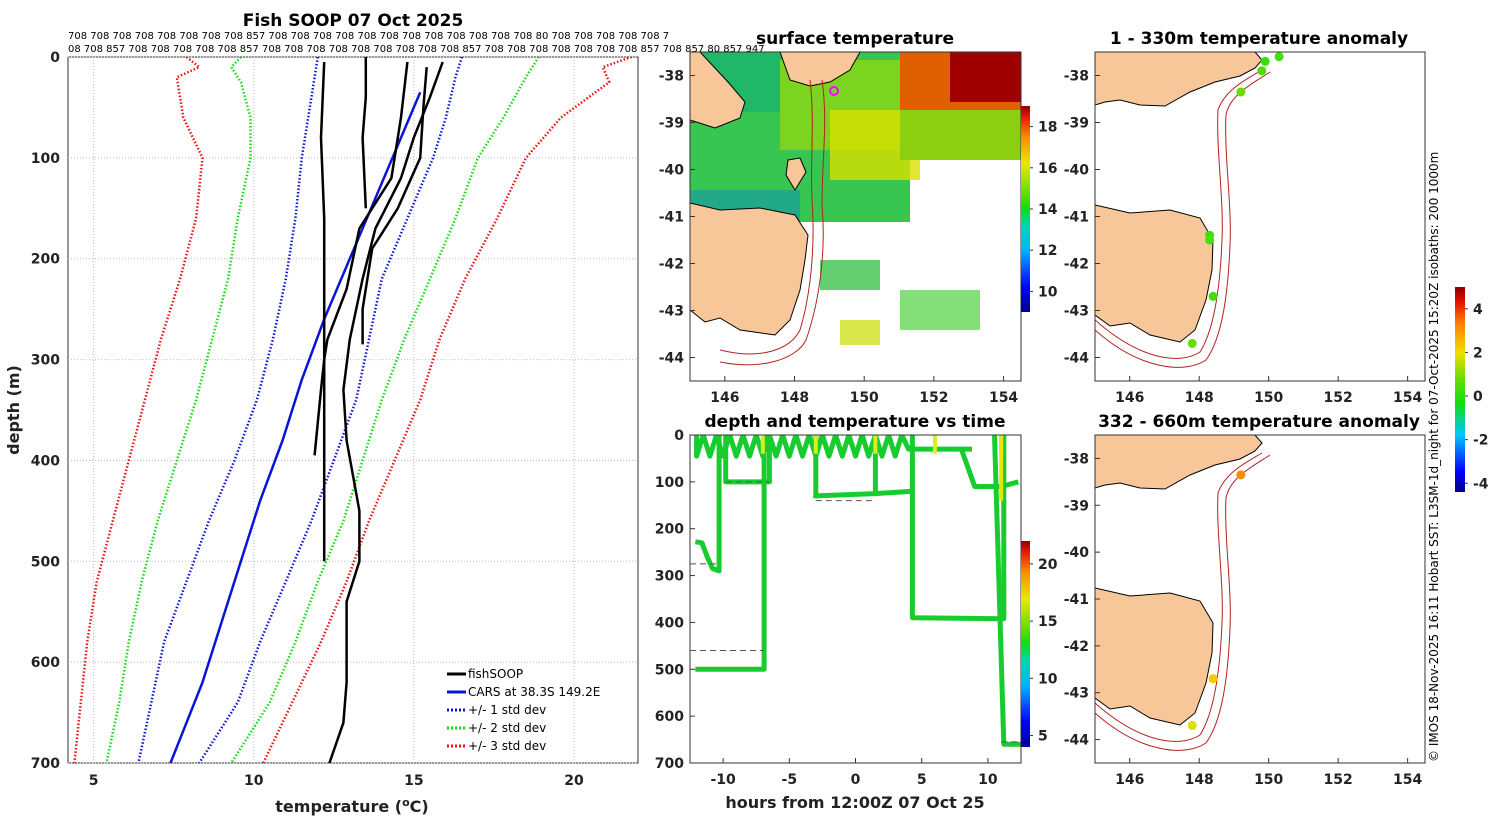 The width and height of the screenshot is (1500, 820). What do you see at coordinates (495, 674) in the screenshot?
I see `legend-fishsoop: fishSOOP` at bounding box center [495, 674].